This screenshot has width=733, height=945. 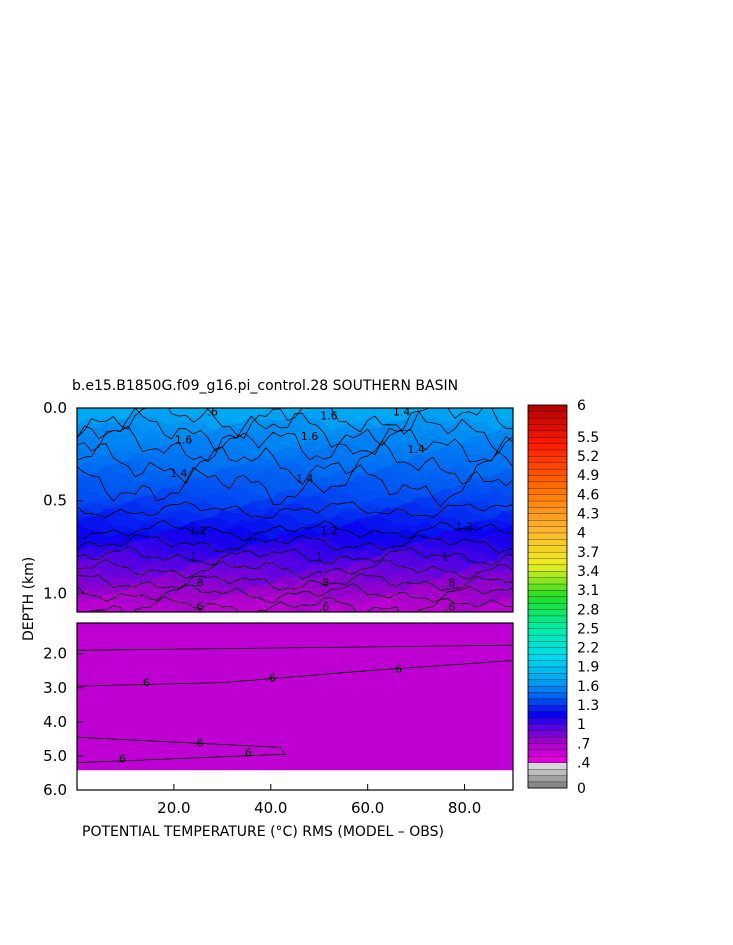 I want to click on colorbar-label: .4, so click(x=583, y=763).